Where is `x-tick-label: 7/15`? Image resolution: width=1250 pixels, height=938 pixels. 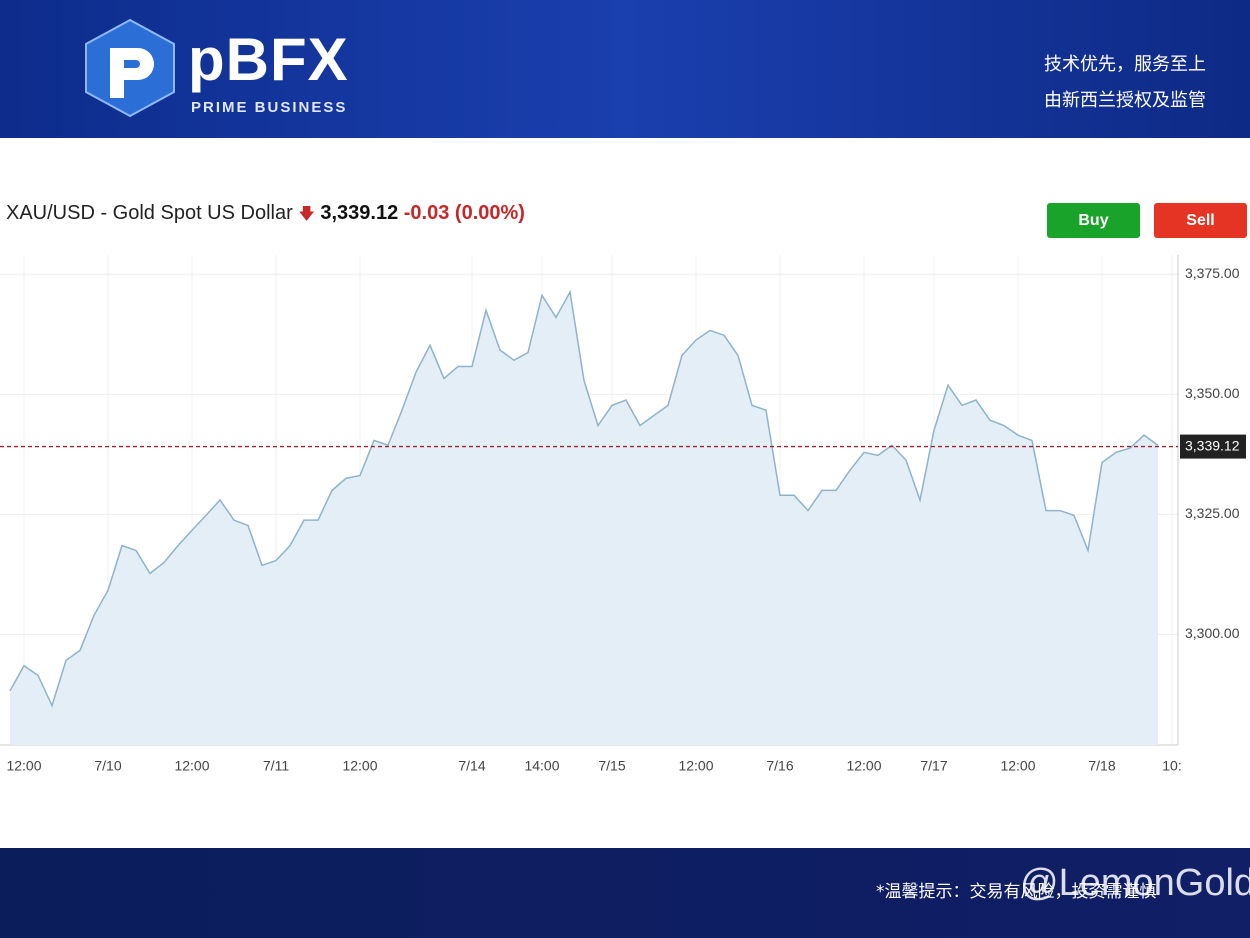
x-tick-label: 7/15 is located at coordinates (611, 766).